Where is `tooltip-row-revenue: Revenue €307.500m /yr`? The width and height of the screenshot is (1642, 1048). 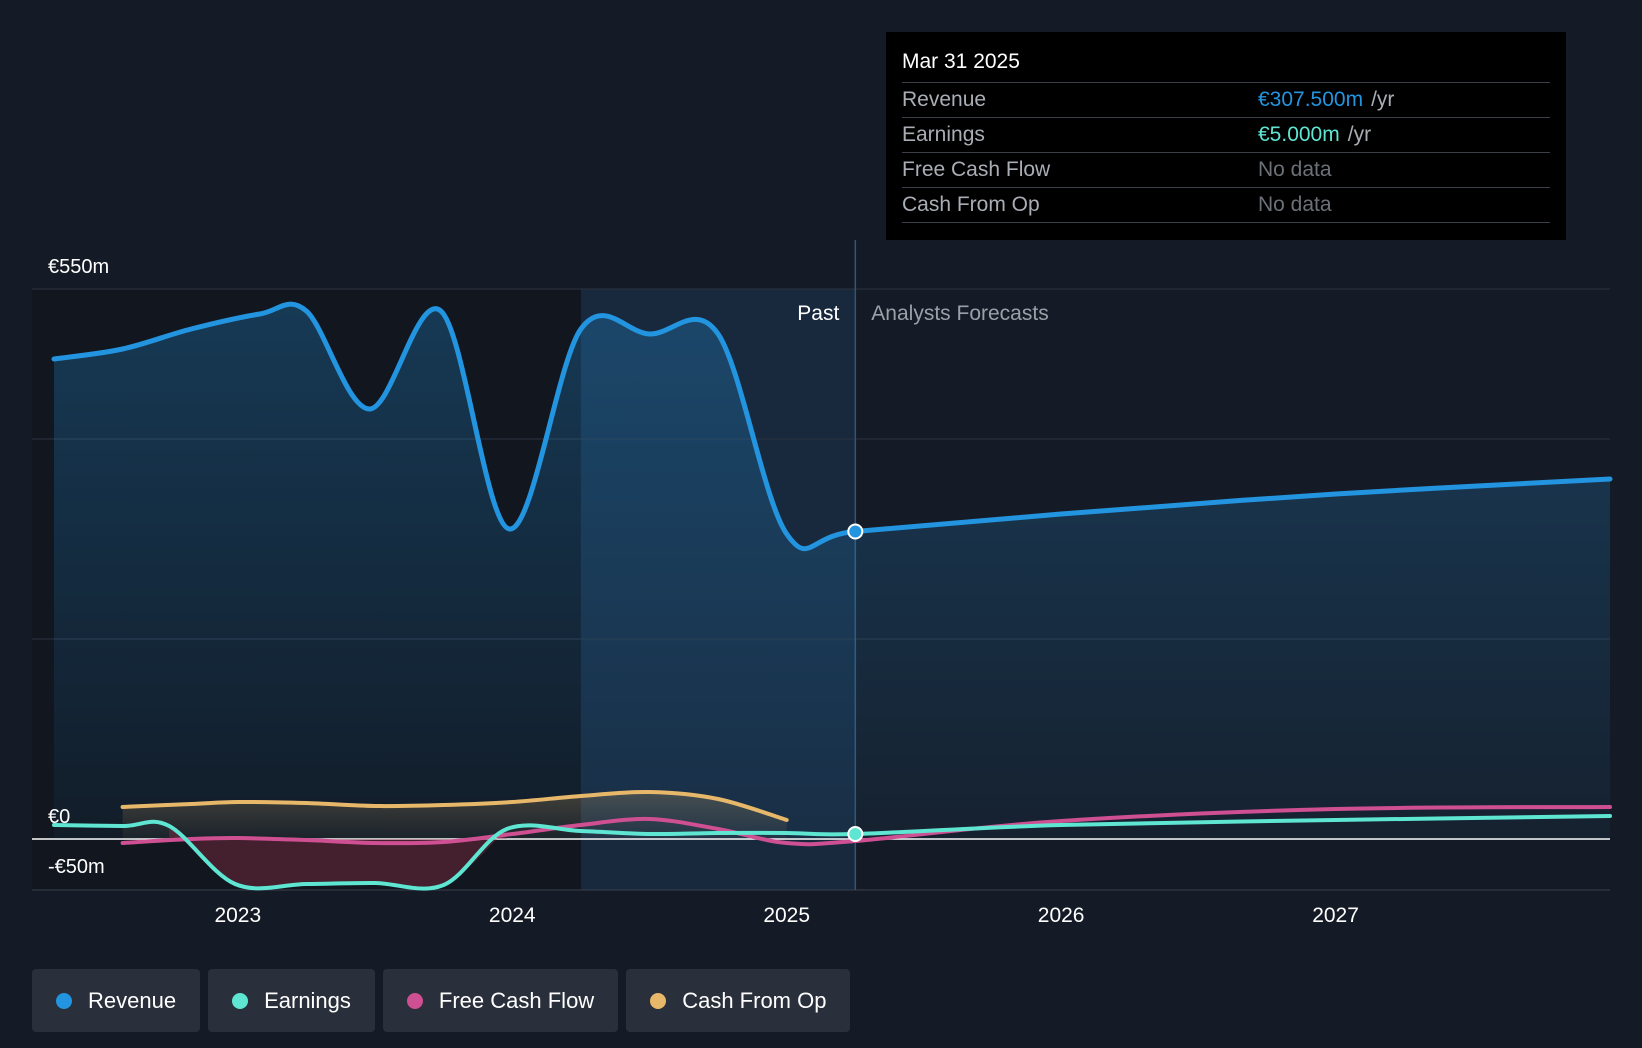 tooltip-row-revenue: Revenue €307.500m /yr is located at coordinates (1226, 99).